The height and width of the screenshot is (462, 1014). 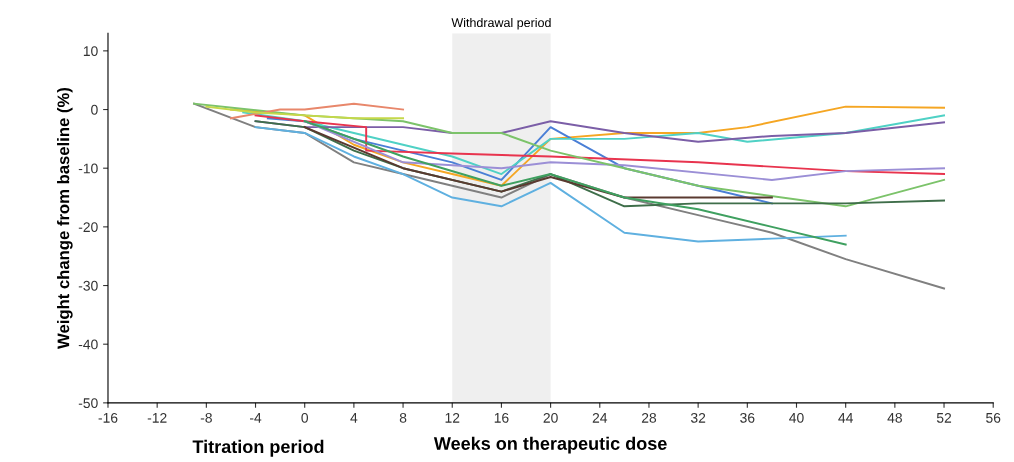 What do you see at coordinates (65, 218) in the screenshot?
I see `y-axis-title: Weight change from baseline (%)` at bounding box center [65, 218].